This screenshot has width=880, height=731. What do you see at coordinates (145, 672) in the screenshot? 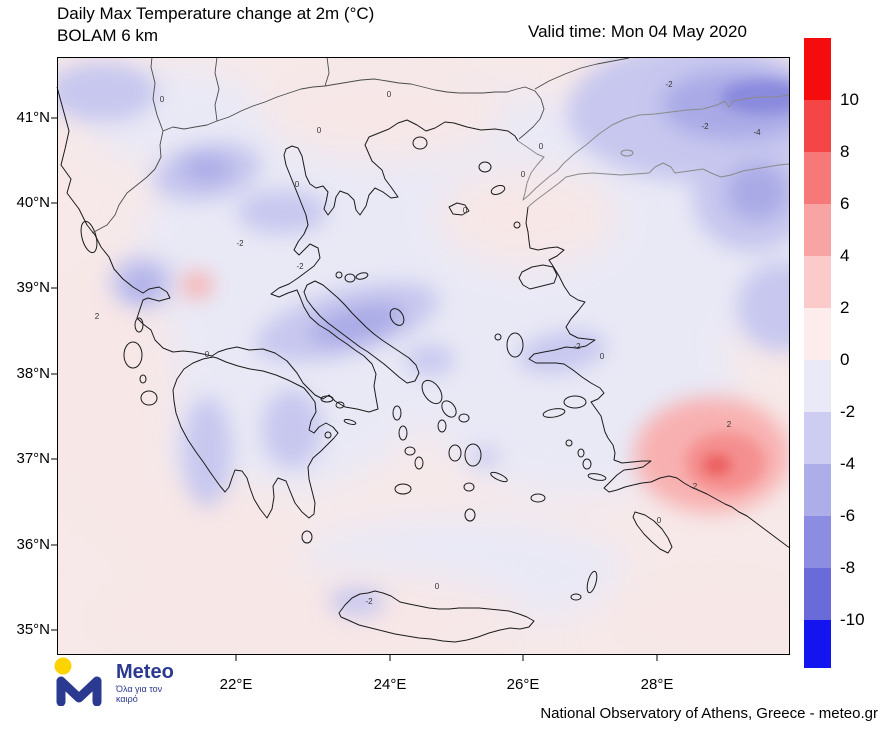
I see `logo-name: Meteo` at bounding box center [145, 672].